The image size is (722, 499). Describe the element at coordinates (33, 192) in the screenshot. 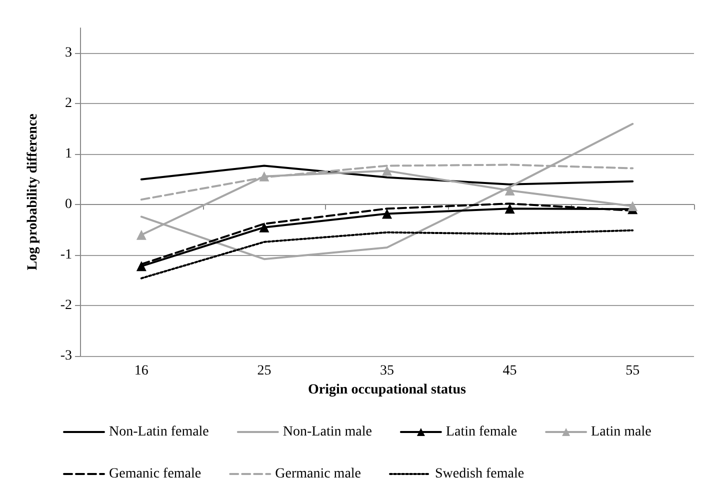

I see `y-axis-title: Log probability difference` at that location.